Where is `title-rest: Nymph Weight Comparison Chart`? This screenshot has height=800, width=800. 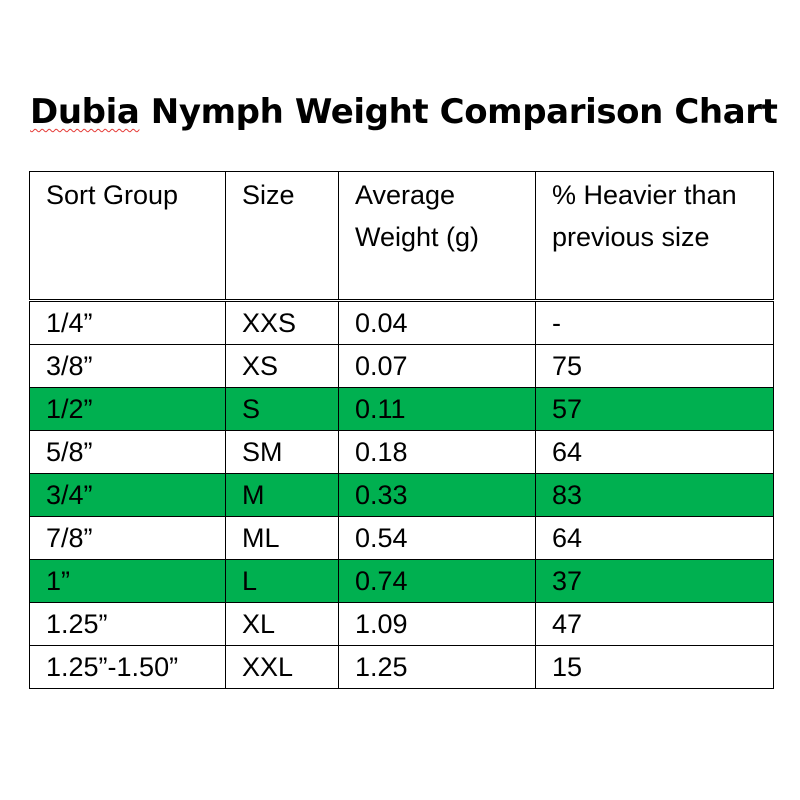 title-rest: Nymph Weight Comparison Chart is located at coordinates (458, 112).